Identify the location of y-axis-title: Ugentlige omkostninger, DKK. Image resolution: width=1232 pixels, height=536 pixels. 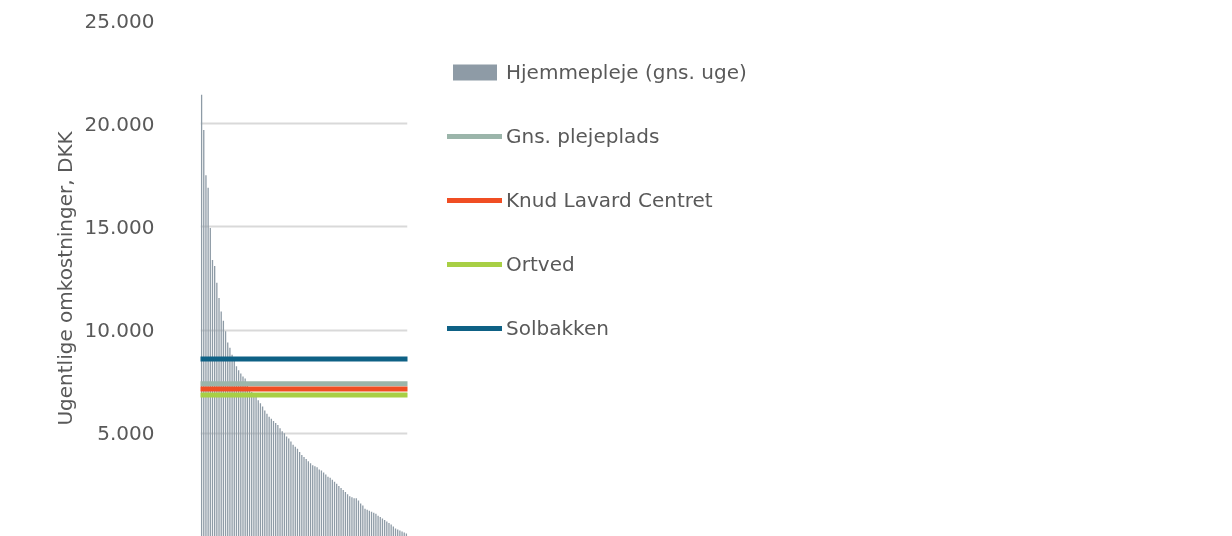
(64, 278).